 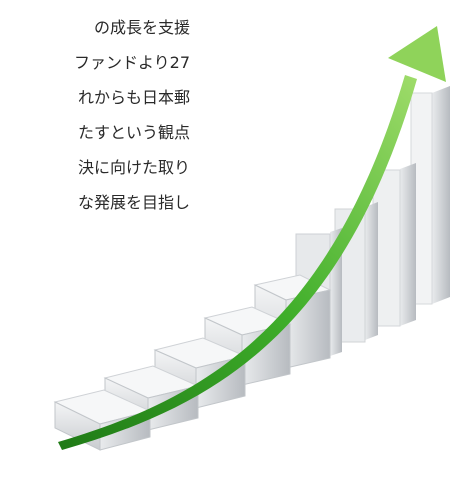 I want to click on text-line: な発展を目指し, so click(x=133, y=202).